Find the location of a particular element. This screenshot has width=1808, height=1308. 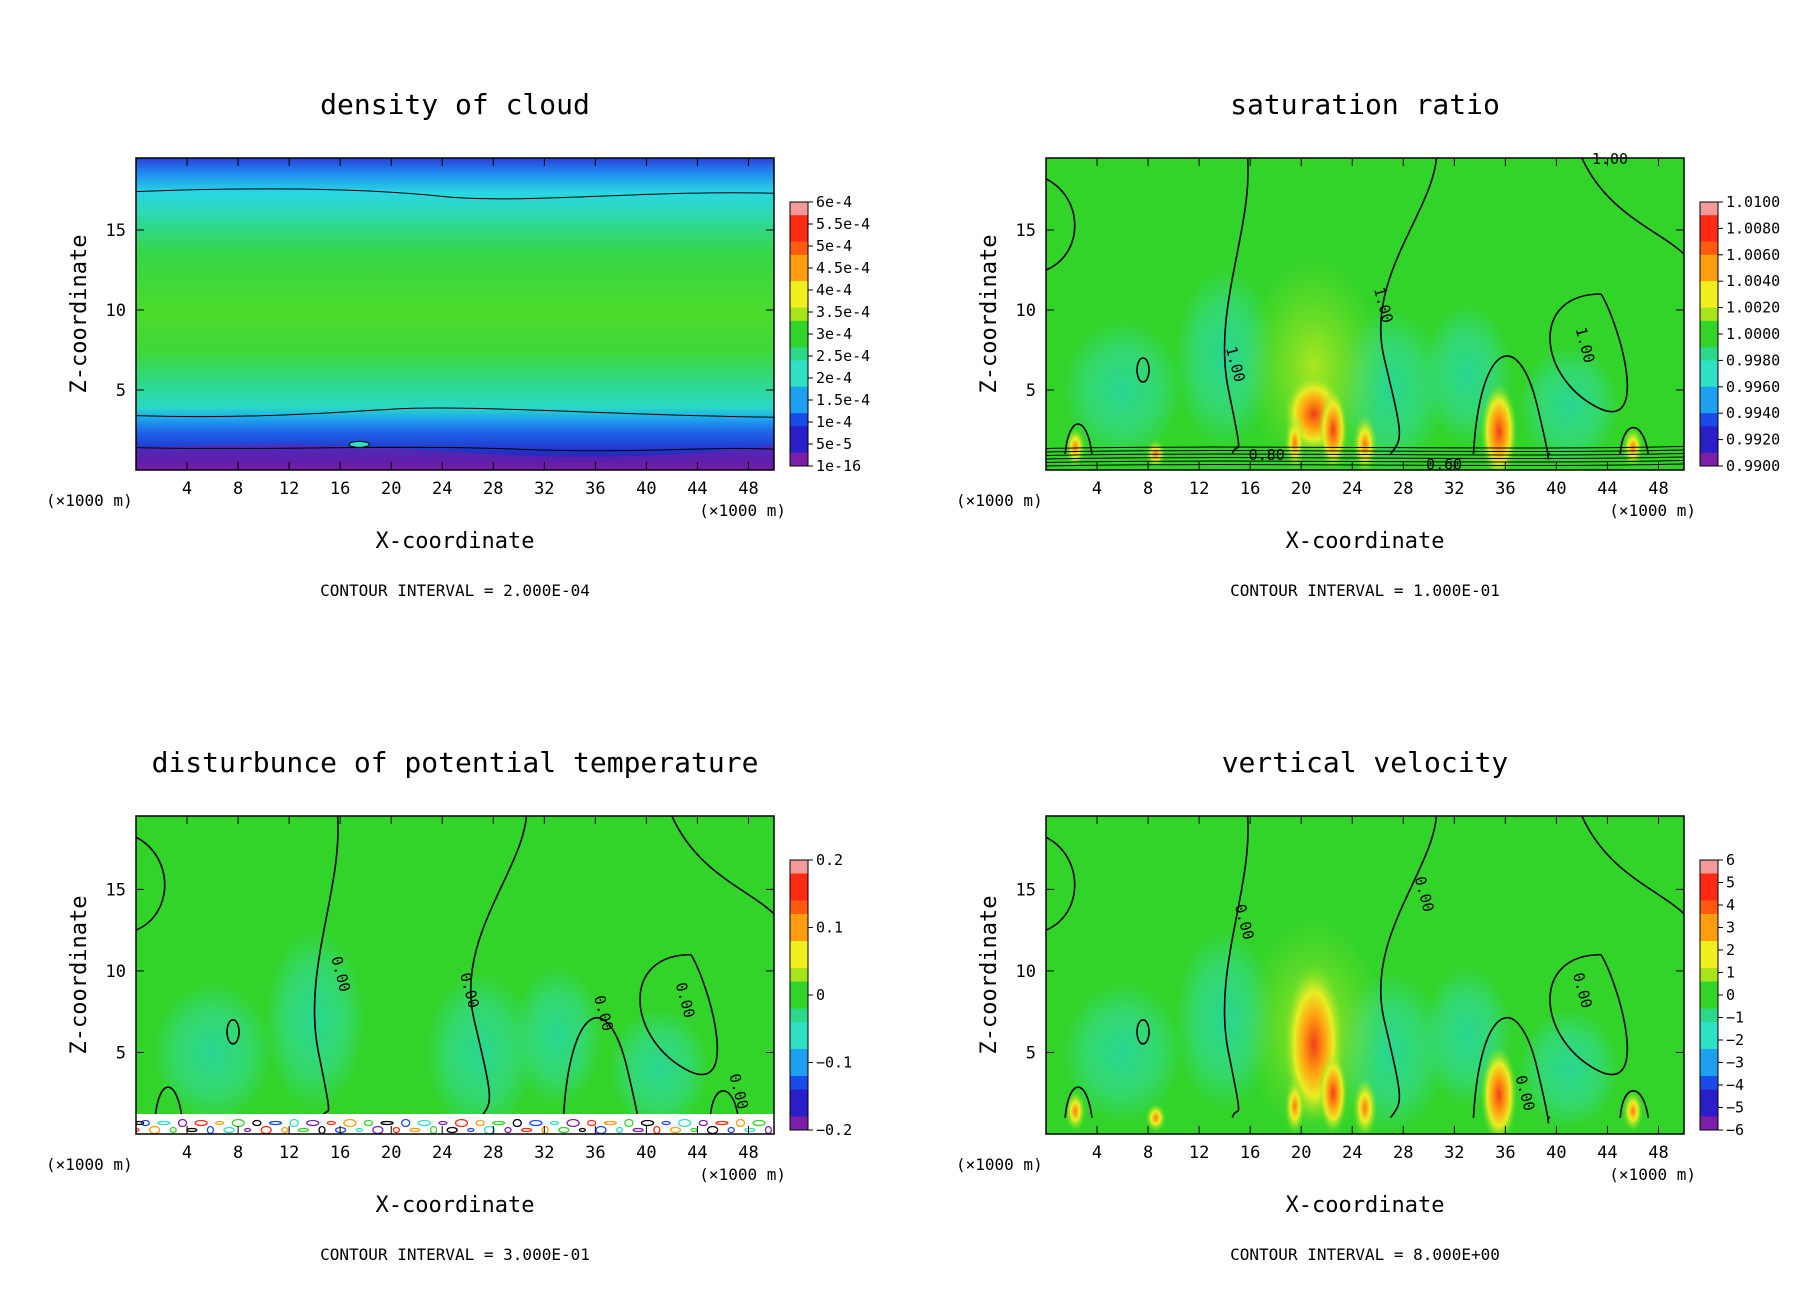

x-unit-label: (×1000 m) is located at coordinates (742, 1174).